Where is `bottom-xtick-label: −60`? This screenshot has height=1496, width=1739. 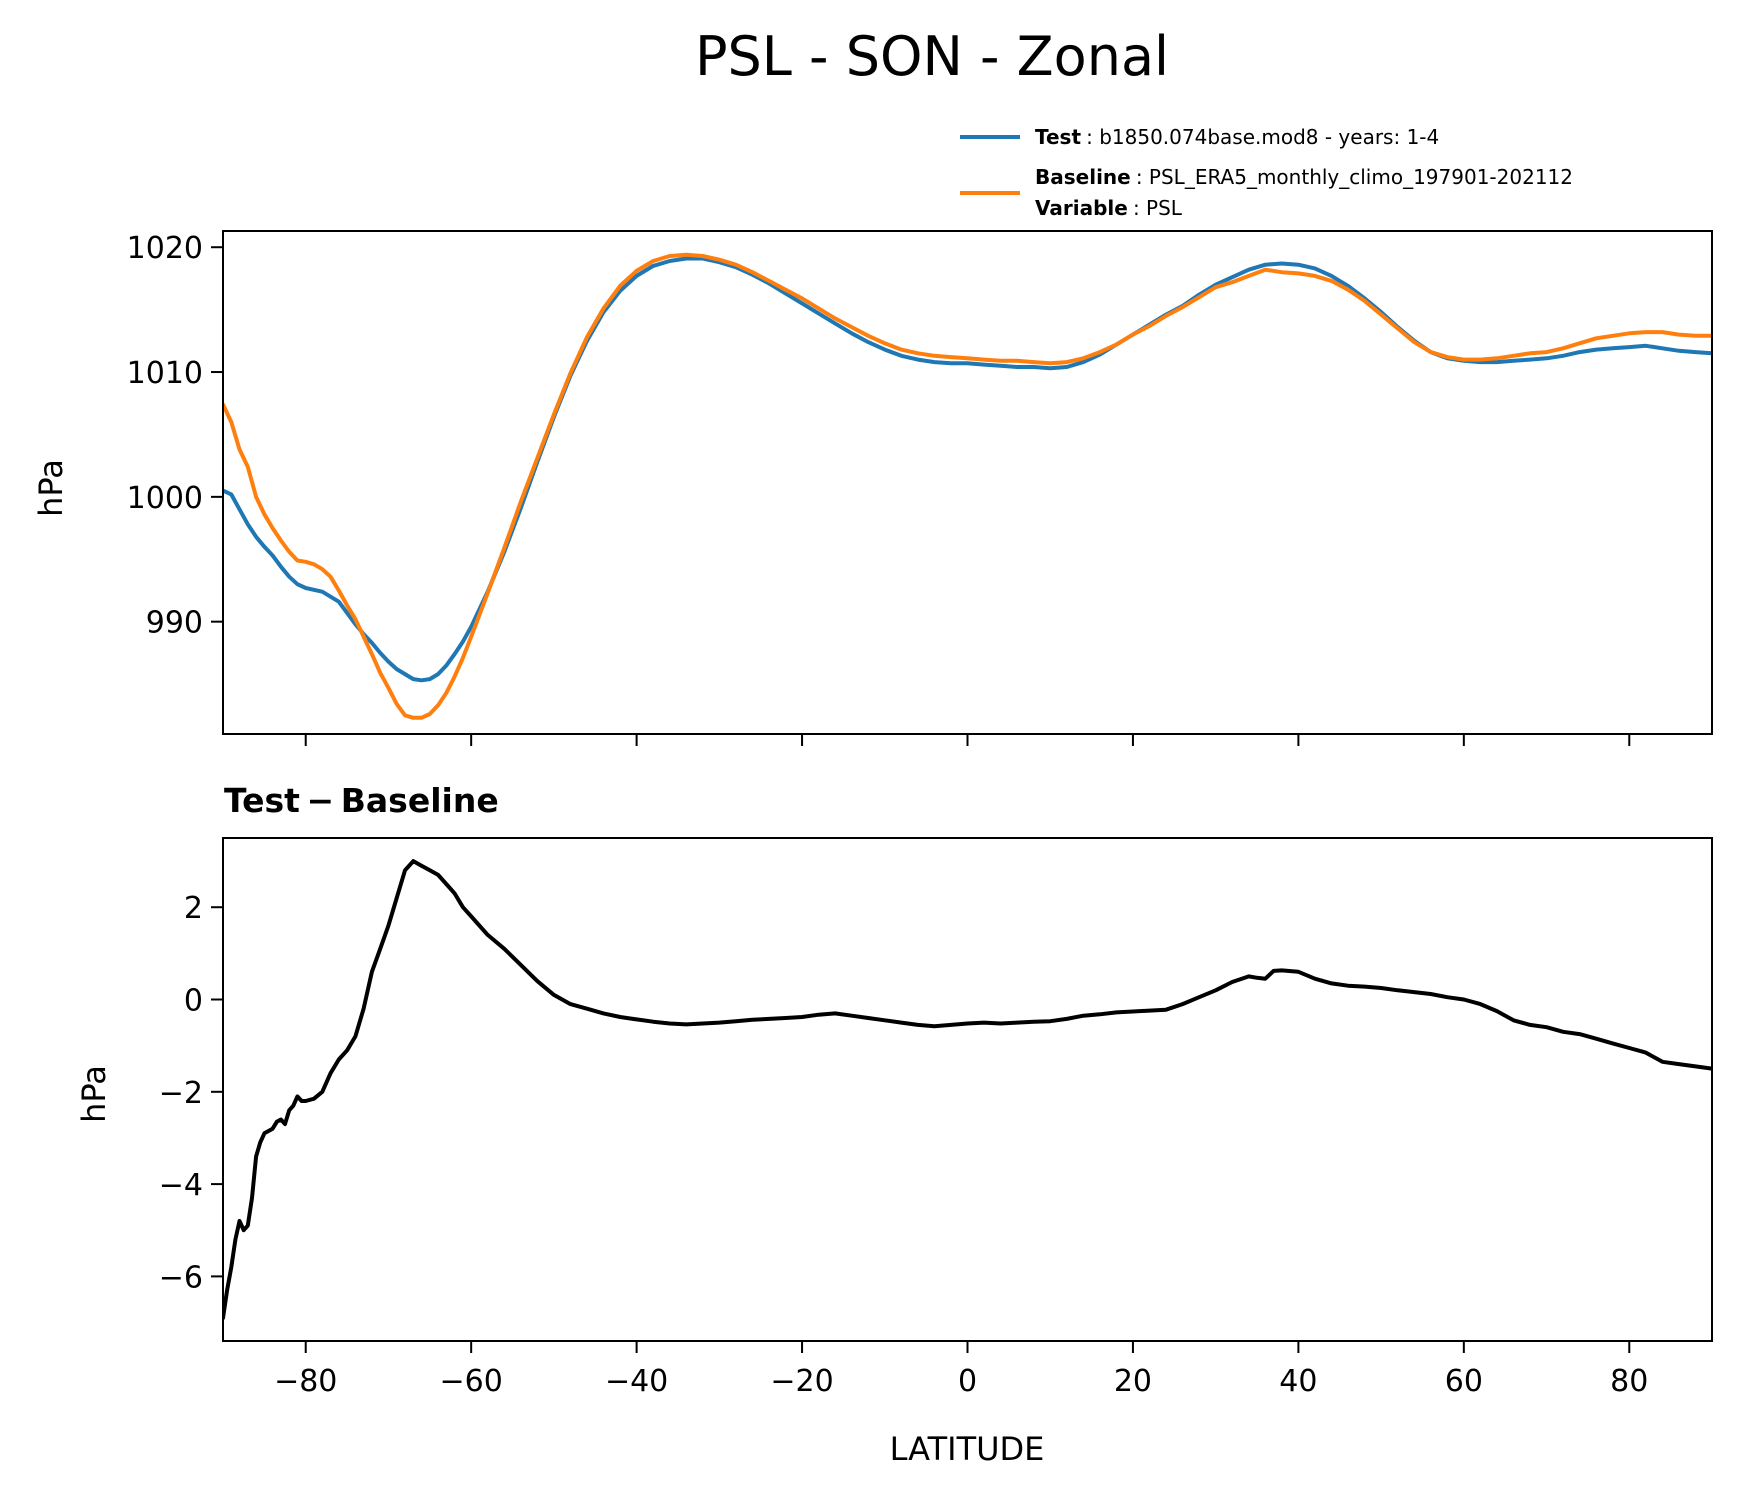 bottom-xtick-label: −60 is located at coordinates (471, 1381).